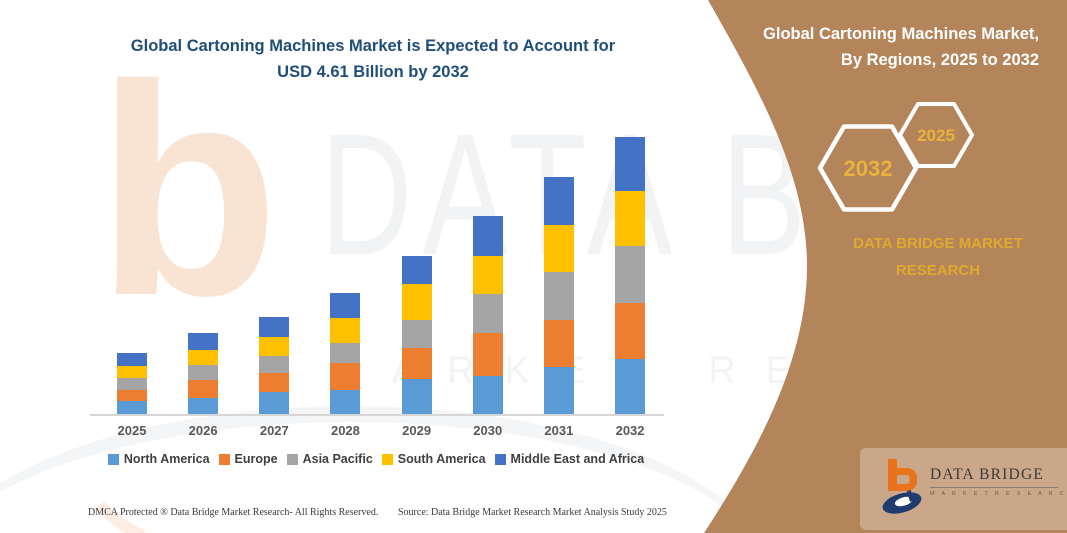 This screenshot has width=1067, height=533. What do you see at coordinates (901, 34) in the screenshot?
I see `panel-title-line1: Global Cartoning Machines Market,` at bounding box center [901, 34].